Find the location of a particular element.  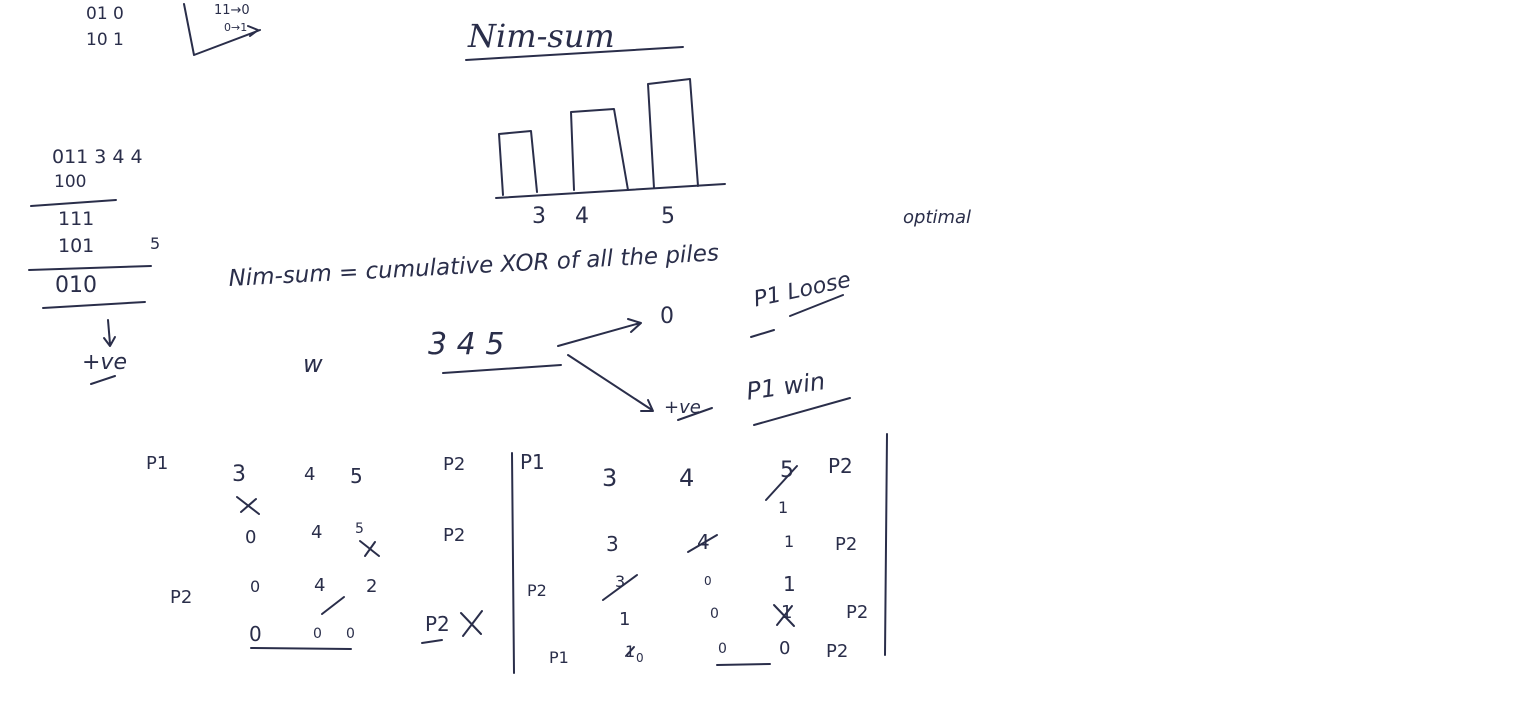

left-table-underline is located at coordinates (301, 648).